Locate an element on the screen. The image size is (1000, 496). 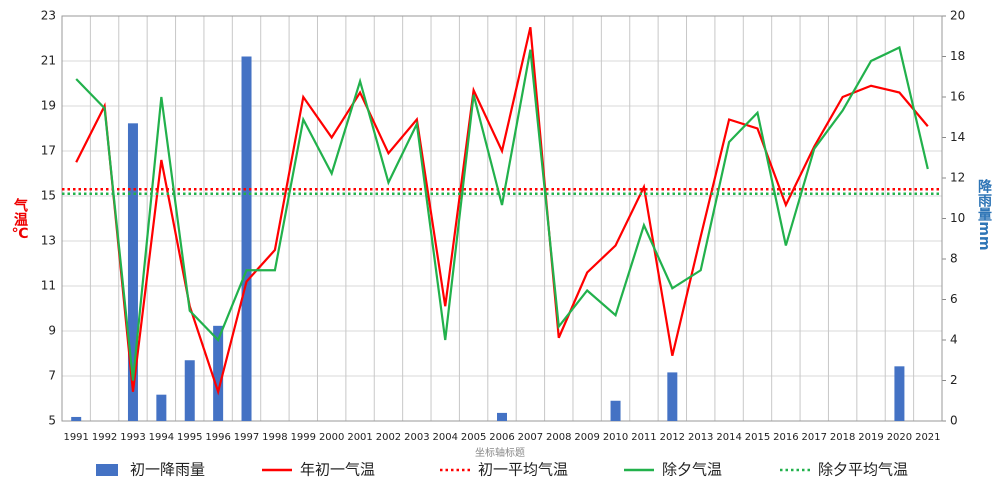
x-tick-label: 1997 is located at coordinates (246, 437).